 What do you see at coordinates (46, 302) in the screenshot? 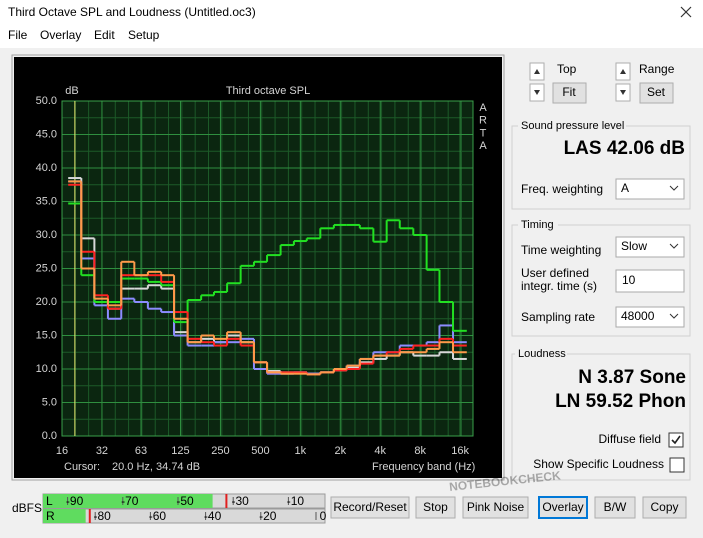
I see `y-tick-label: 20.0` at bounding box center [46, 302].